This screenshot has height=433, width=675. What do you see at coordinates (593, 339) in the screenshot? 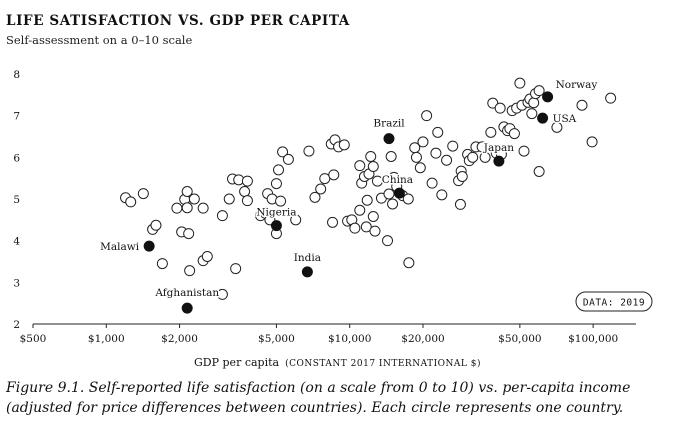
I see `x-tick-label: $100,000` at bounding box center [593, 339].